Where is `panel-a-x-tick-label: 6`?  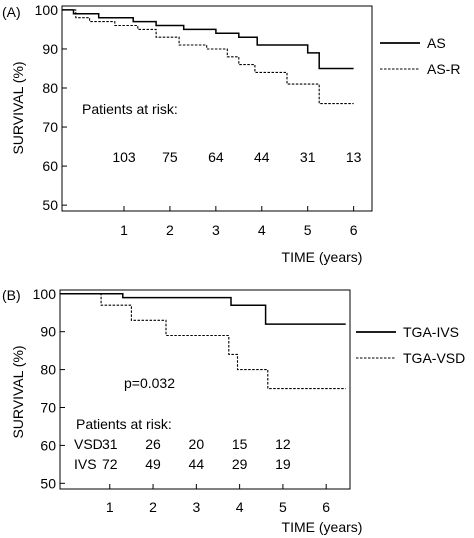
panel-a-x-tick-label: 6 is located at coordinates (354, 230).